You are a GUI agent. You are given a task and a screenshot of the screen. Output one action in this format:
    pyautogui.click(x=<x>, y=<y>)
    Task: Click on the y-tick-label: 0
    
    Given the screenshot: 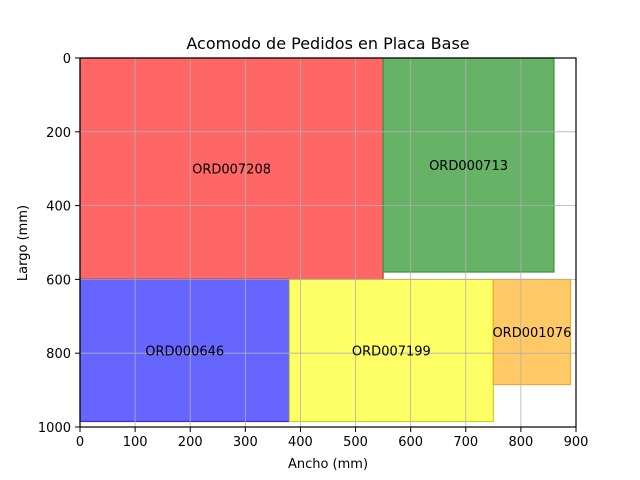 What is the action you would take?
    pyautogui.click(x=67, y=59)
    